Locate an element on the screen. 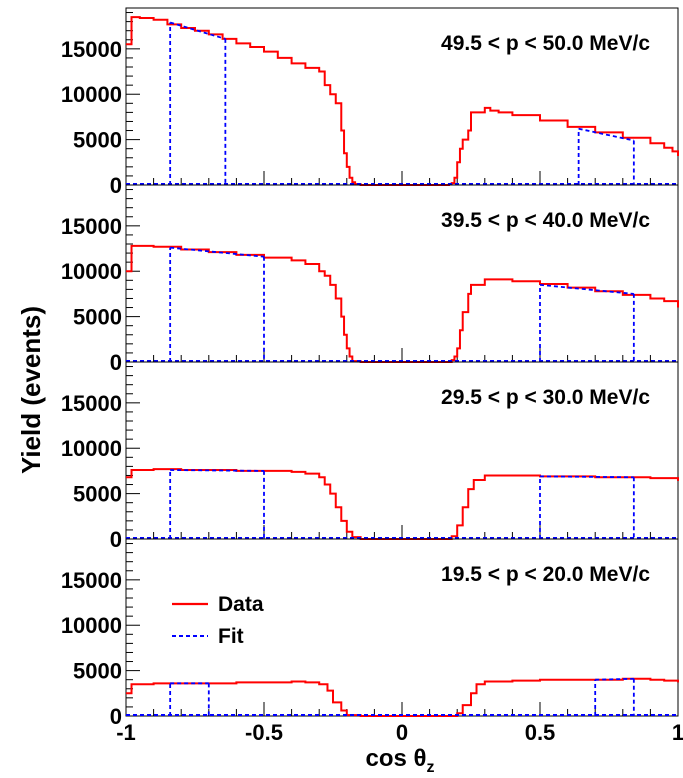 This screenshot has width=683, height=778. legend: Data Fit is located at coordinates (218, 620).